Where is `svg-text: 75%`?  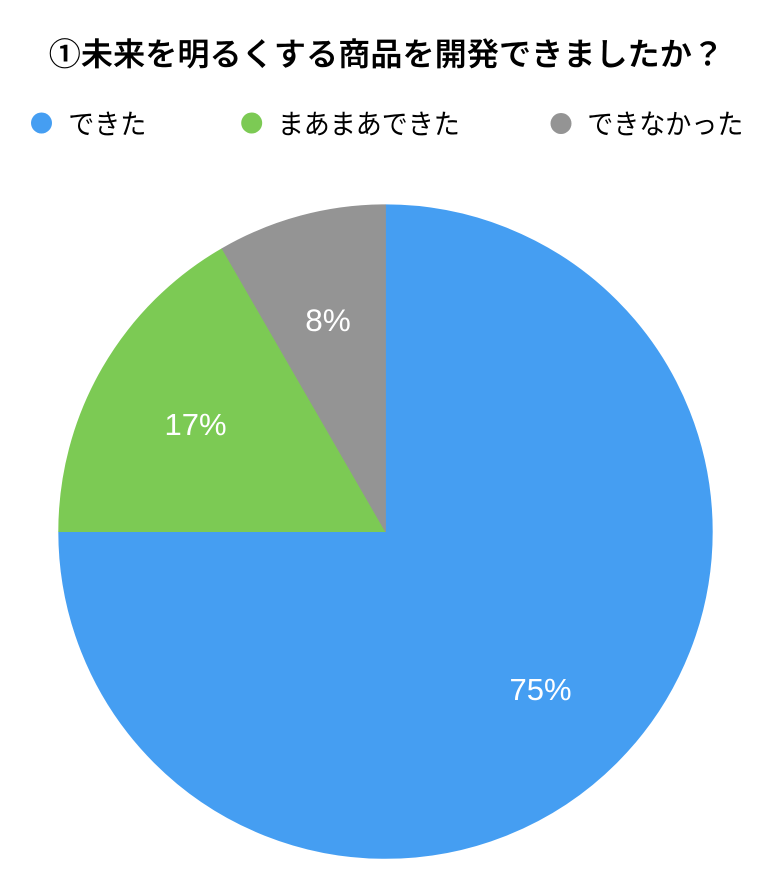 svg-text: 75% is located at coordinates (540, 689).